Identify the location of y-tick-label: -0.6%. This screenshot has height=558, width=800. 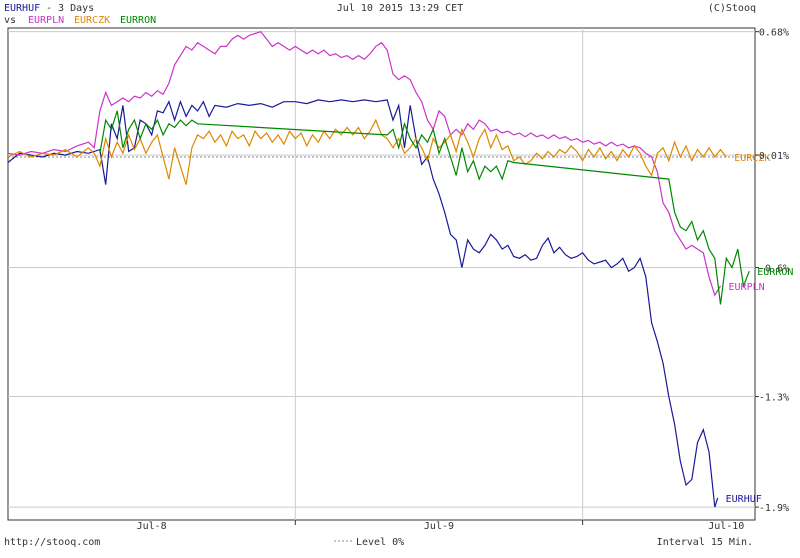
(774, 269).